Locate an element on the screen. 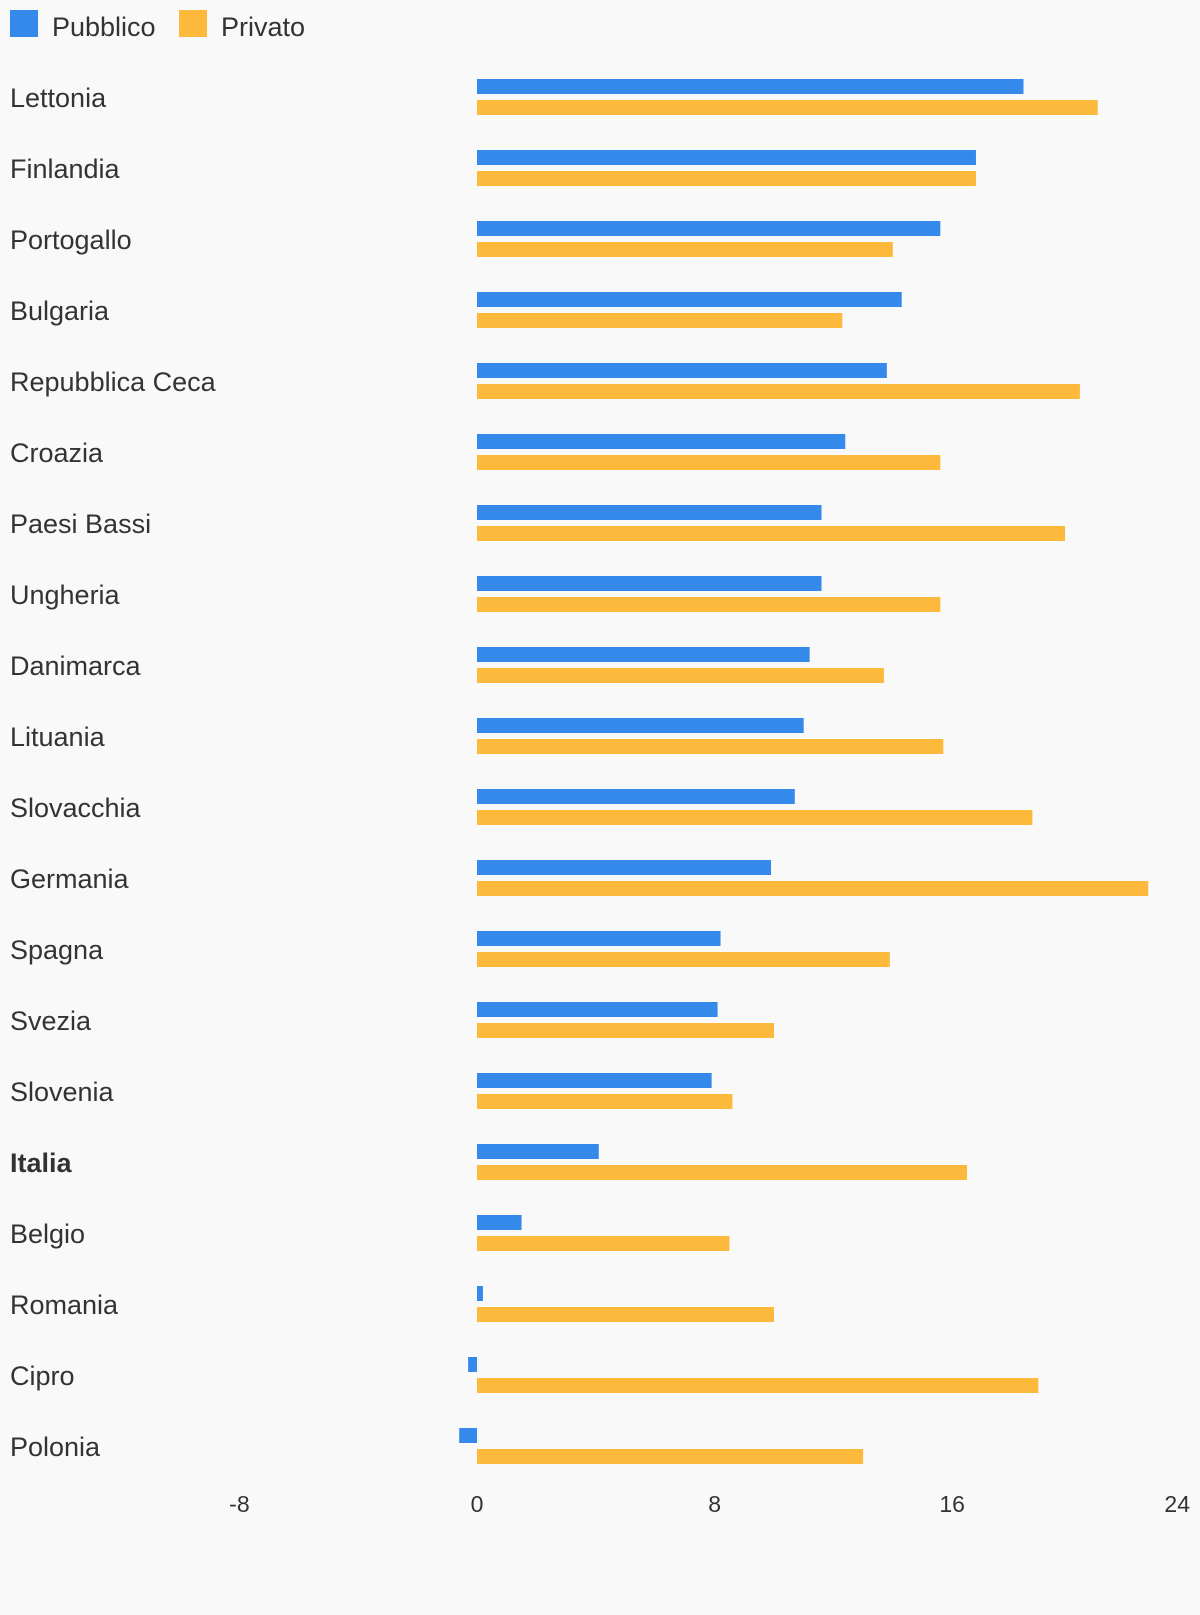 This screenshot has height=1615, width=1200. category-label: Croazia is located at coordinates (57, 453).